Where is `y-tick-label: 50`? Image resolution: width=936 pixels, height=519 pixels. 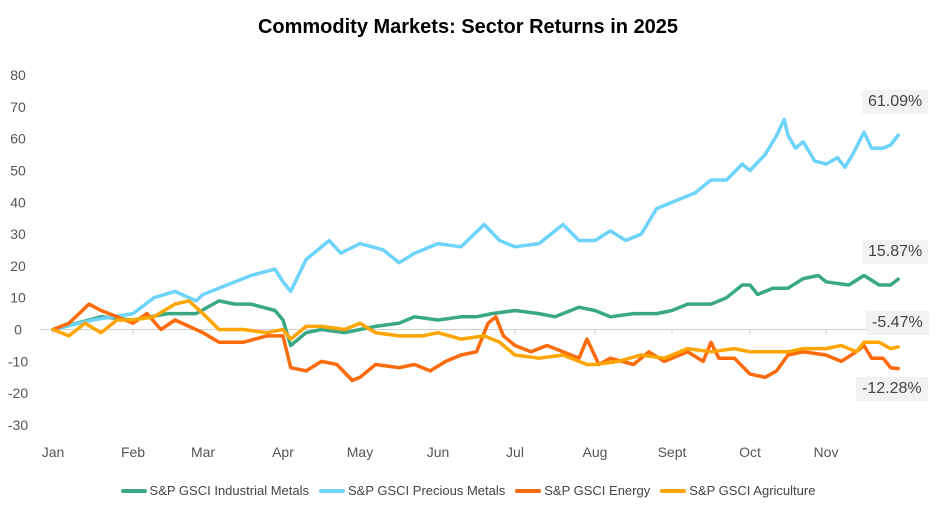 y-tick-label: 50 is located at coordinates (18, 170).